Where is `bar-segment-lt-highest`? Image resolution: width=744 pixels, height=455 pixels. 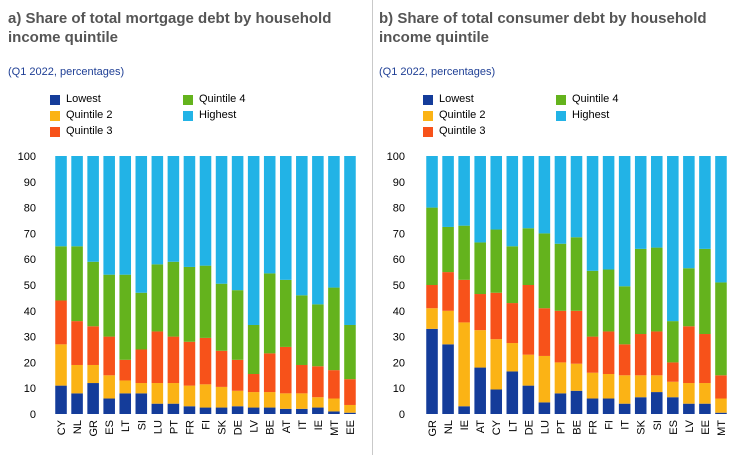 bar-segment-lt-highest is located at coordinates (512, 201).